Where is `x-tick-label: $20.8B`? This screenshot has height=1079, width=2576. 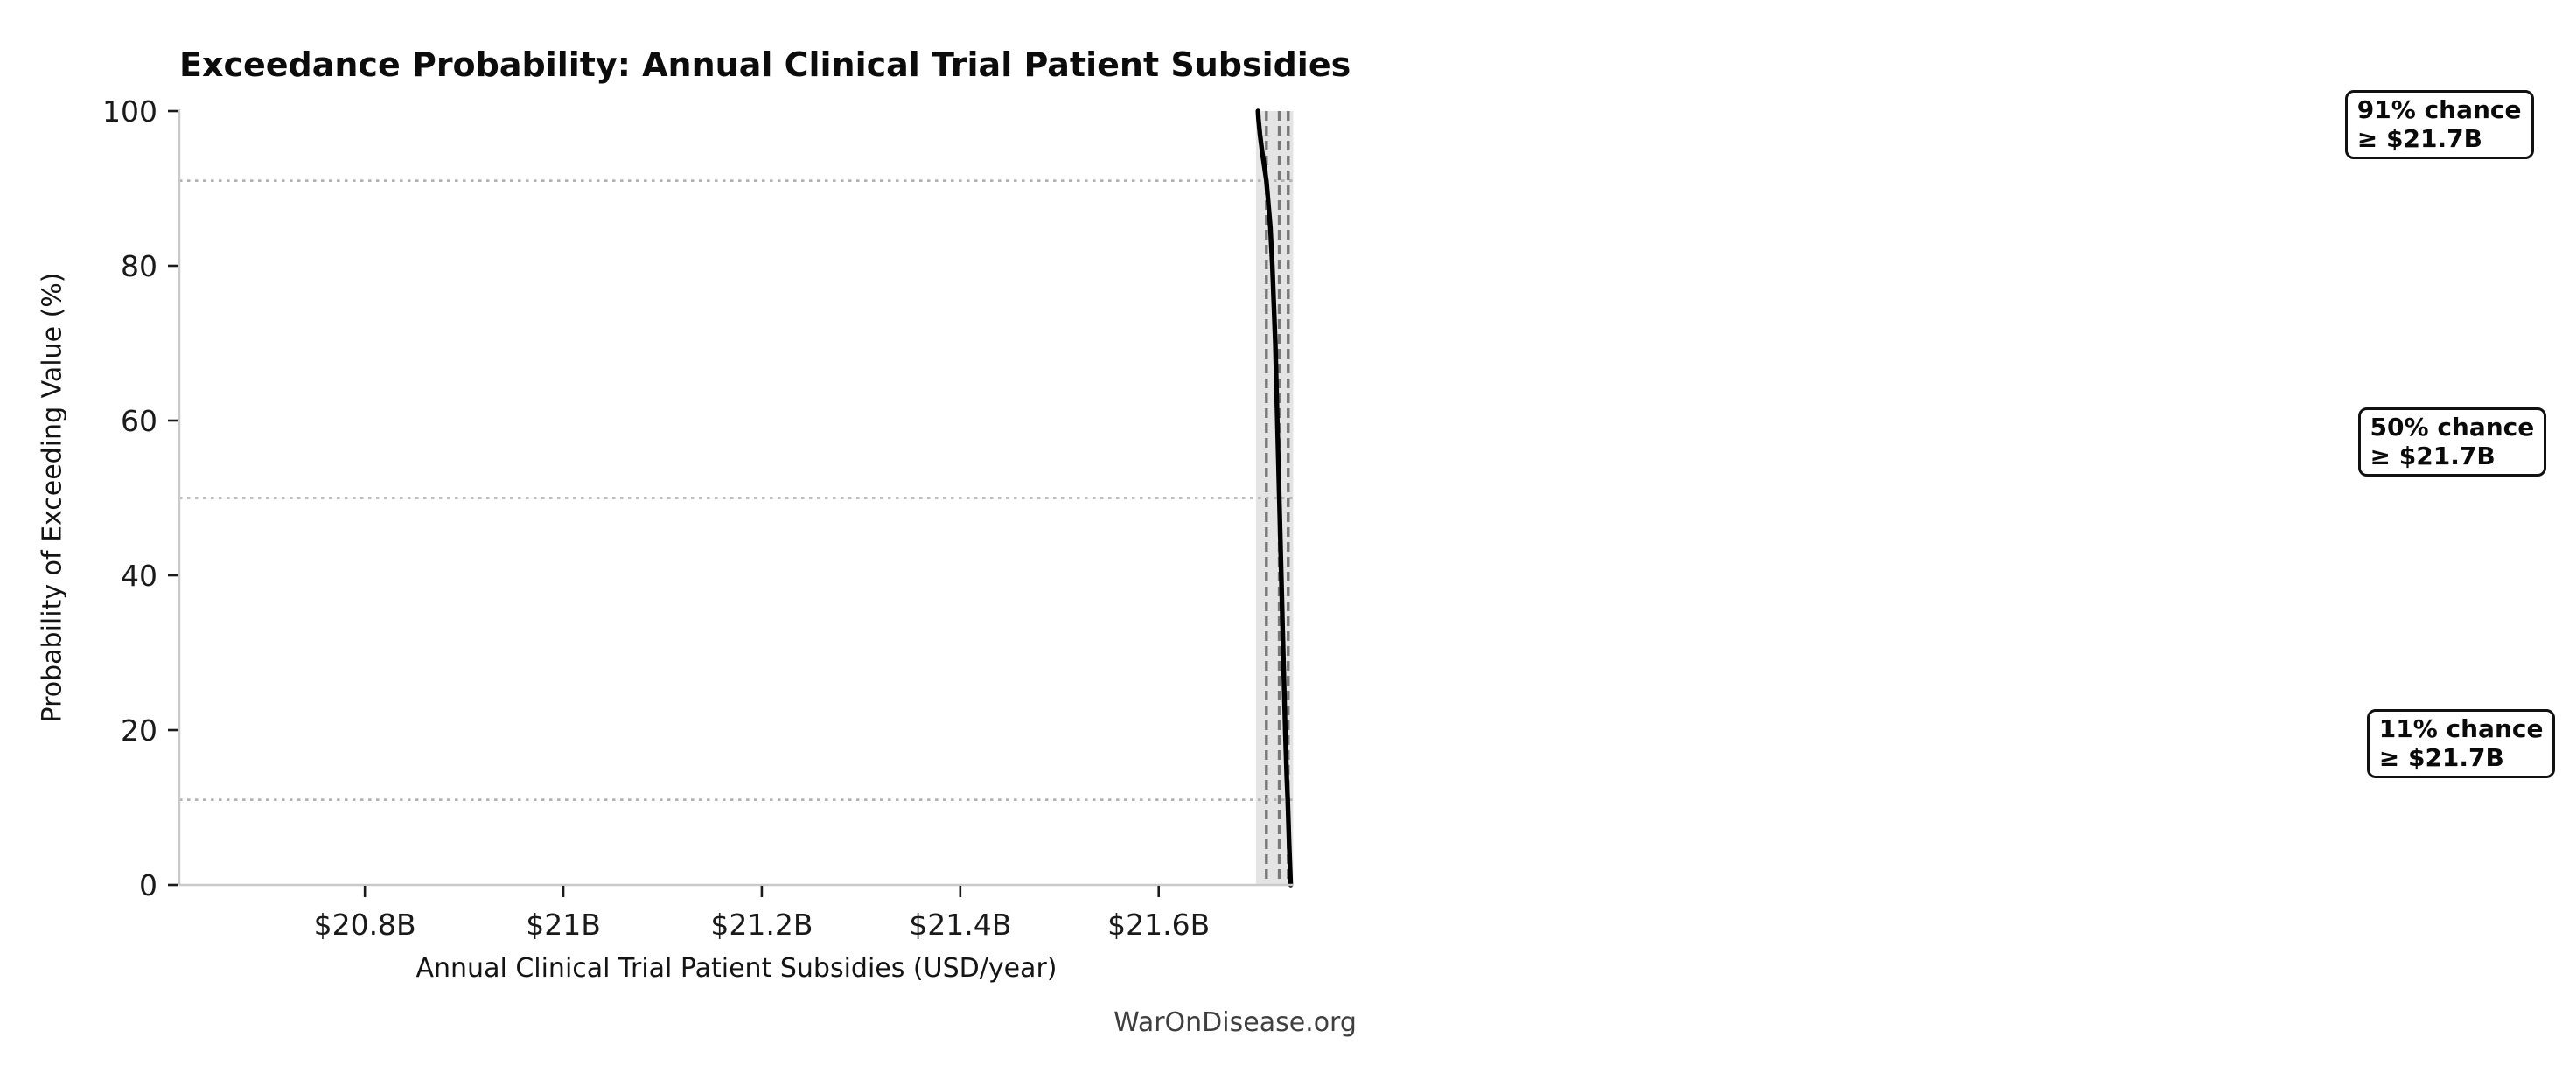
x-tick-label: $20.8B is located at coordinates (365, 925).